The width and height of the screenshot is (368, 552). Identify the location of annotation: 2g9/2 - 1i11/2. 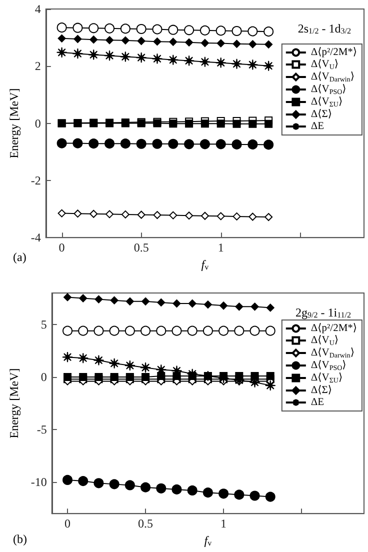
(324, 313).